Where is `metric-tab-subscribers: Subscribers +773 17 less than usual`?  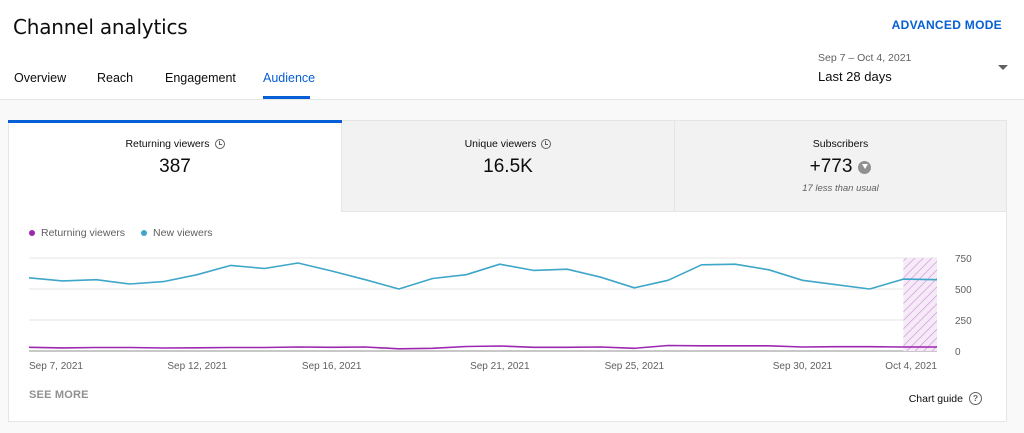 metric-tab-subscribers: Subscribers +773 17 less than usual is located at coordinates (840, 166).